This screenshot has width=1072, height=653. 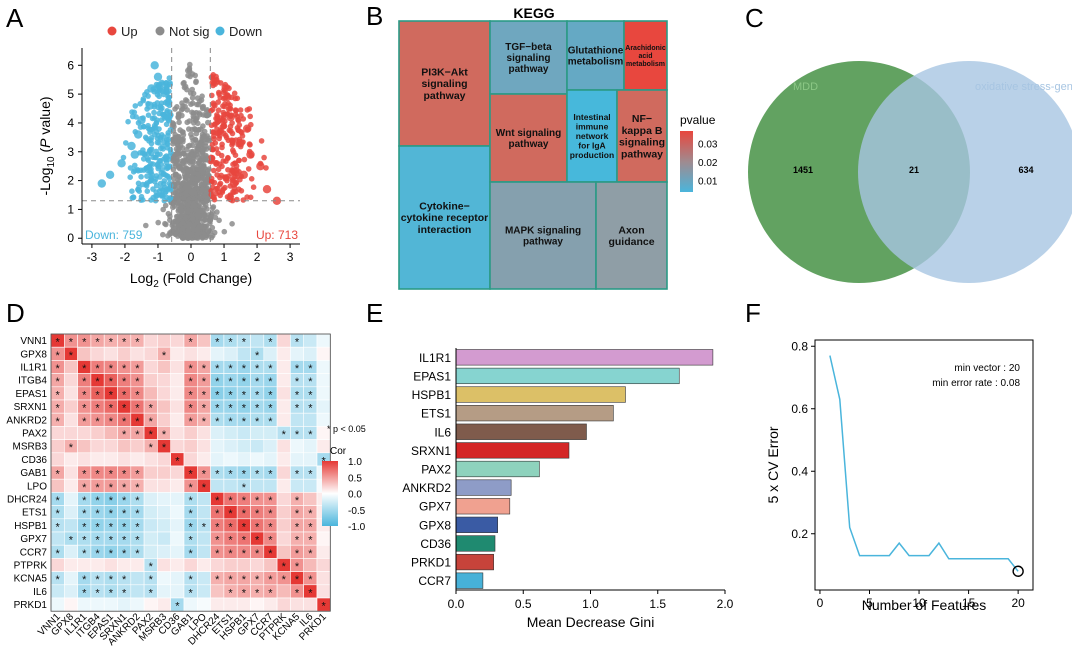 What do you see at coordinates (158, 257) in the screenshot?
I see `x-tick-label: -1` at bounding box center [158, 257].